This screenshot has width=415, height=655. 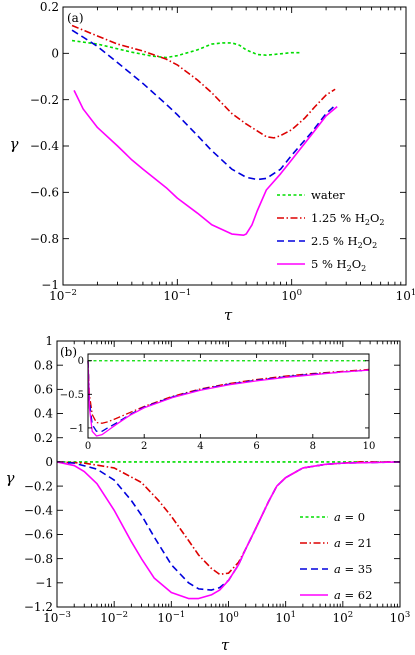 I want to click on panel-b-label: (b), so click(x=68, y=352).